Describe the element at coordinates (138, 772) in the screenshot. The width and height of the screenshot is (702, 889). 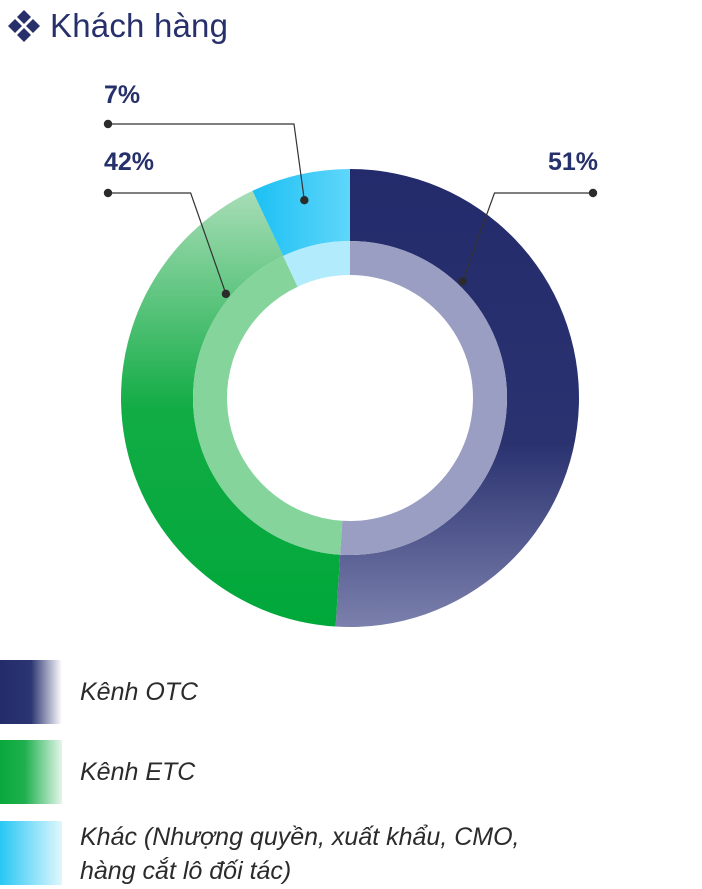
I see `legend-label-etc: Kênh ETC` at that location.